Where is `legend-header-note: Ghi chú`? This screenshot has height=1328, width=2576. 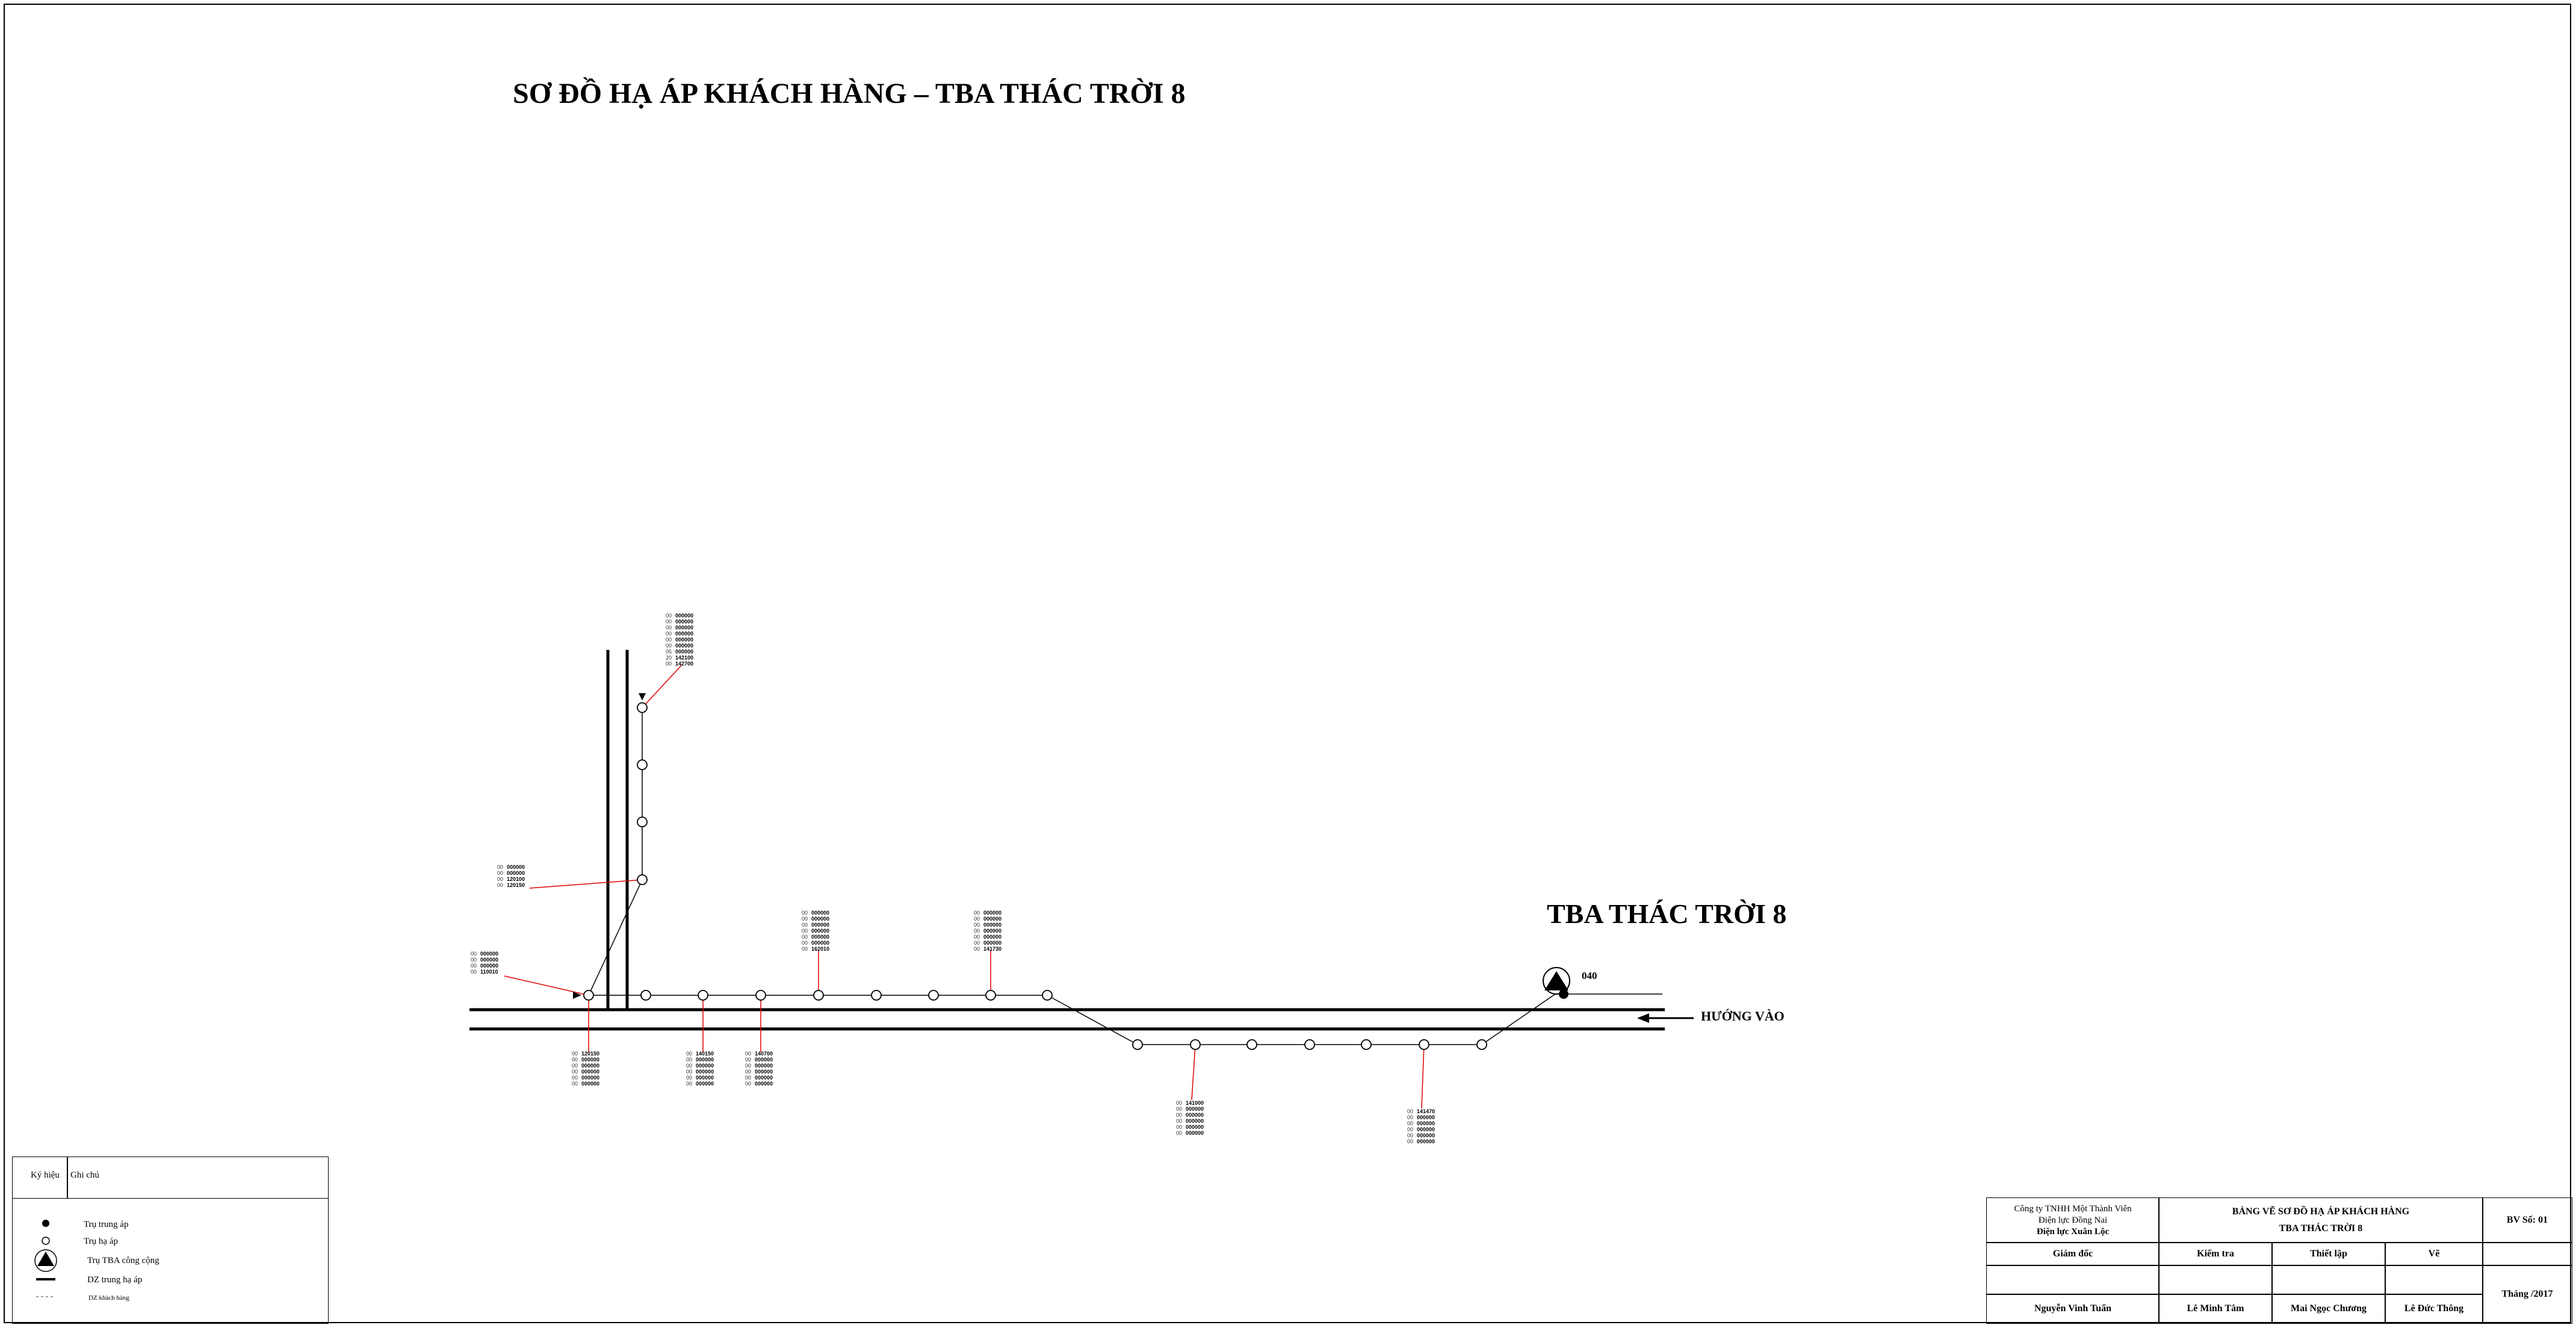
legend-header-note: Ghi chú is located at coordinates (84, 1175).